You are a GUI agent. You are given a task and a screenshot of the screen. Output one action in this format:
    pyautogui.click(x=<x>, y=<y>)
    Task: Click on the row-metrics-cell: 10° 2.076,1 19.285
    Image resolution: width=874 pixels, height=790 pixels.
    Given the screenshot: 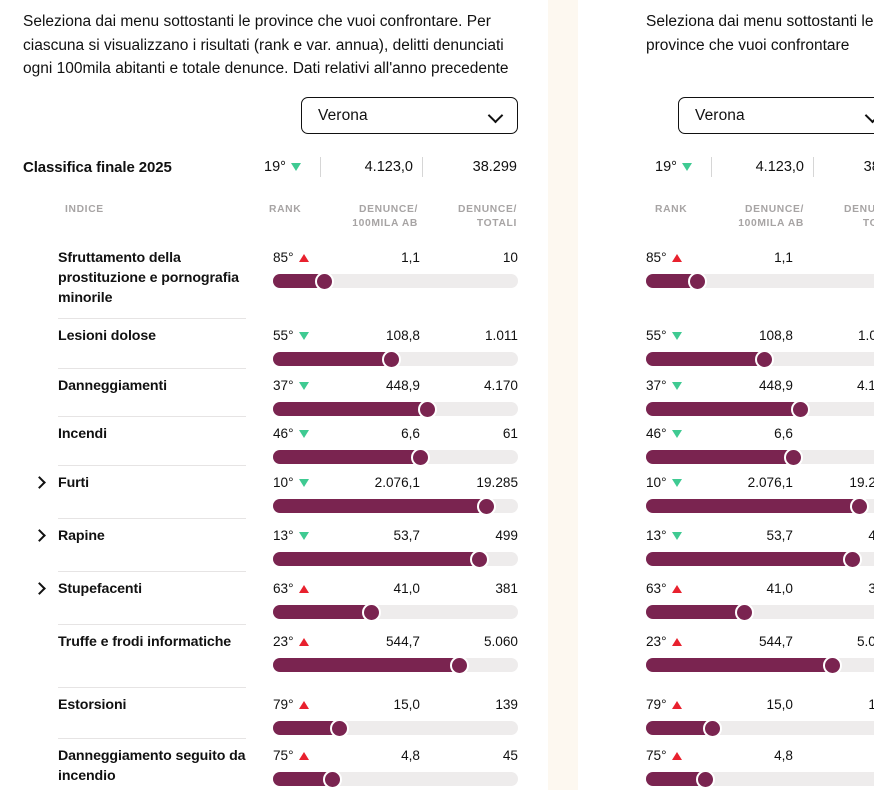 What is the action you would take?
    pyautogui.click(x=760, y=490)
    